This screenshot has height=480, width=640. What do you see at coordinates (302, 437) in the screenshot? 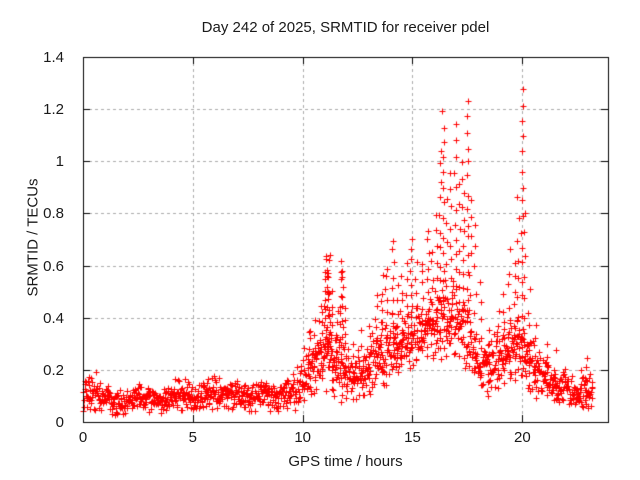
I see `x-tick-label: 10` at bounding box center [302, 437].